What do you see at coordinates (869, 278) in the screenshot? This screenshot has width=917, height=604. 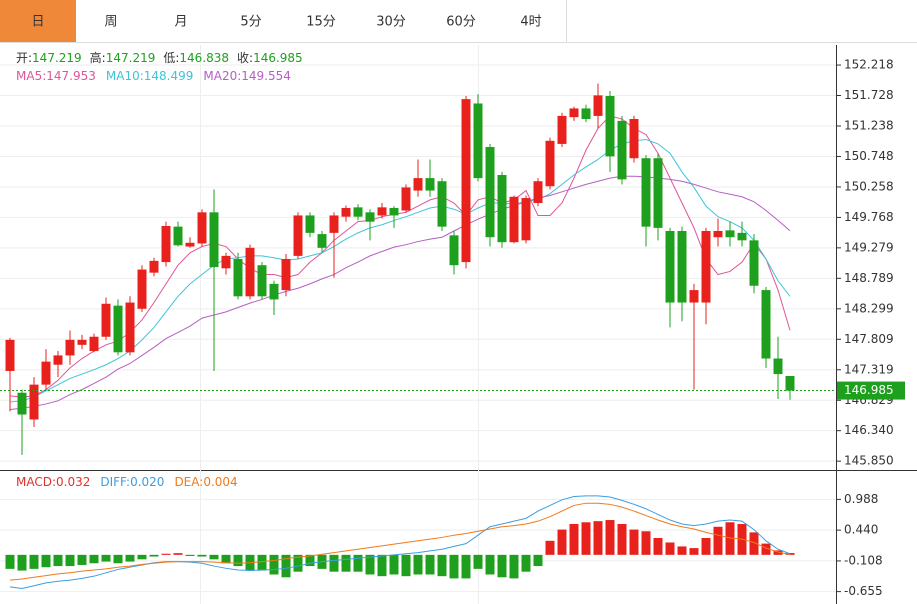 I see `y-tick-label: 148.789` at bounding box center [869, 278].